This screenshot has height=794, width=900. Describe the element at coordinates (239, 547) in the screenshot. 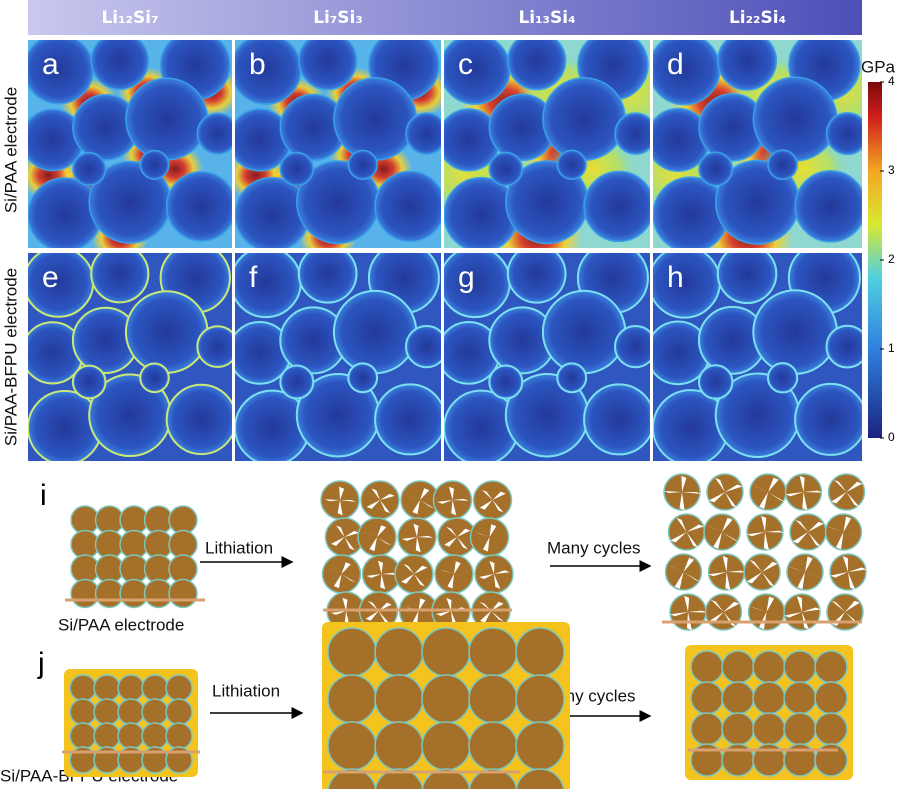

I see `step-label: Lithiation` at that location.